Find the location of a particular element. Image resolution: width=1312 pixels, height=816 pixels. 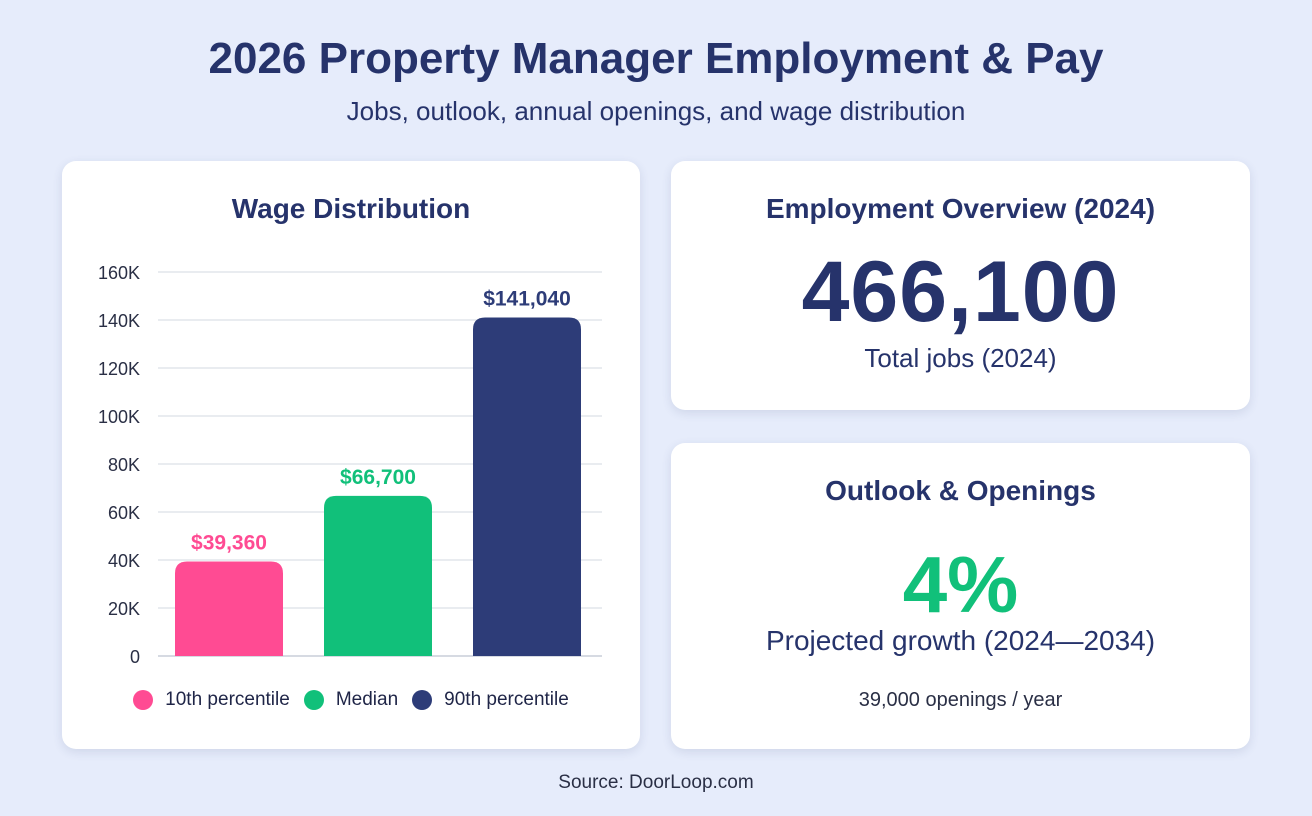

employment-overview-title: Employment Overview (2024) is located at coordinates (960, 208).